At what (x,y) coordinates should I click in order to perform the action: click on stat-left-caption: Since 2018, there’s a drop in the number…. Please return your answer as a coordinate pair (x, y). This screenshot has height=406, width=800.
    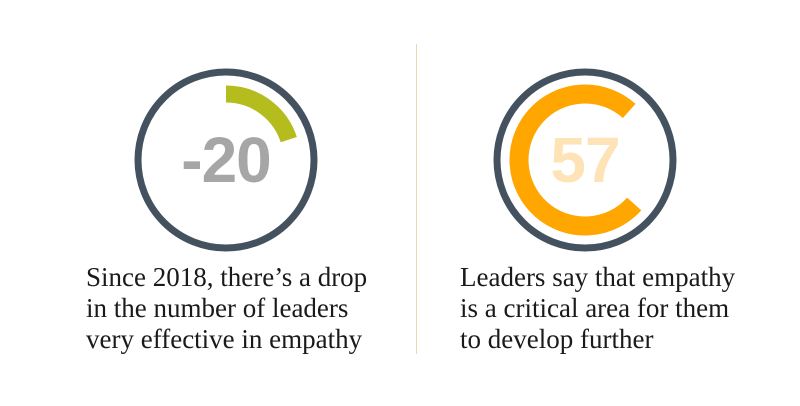
    Looking at the image, I should click on (236, 308).